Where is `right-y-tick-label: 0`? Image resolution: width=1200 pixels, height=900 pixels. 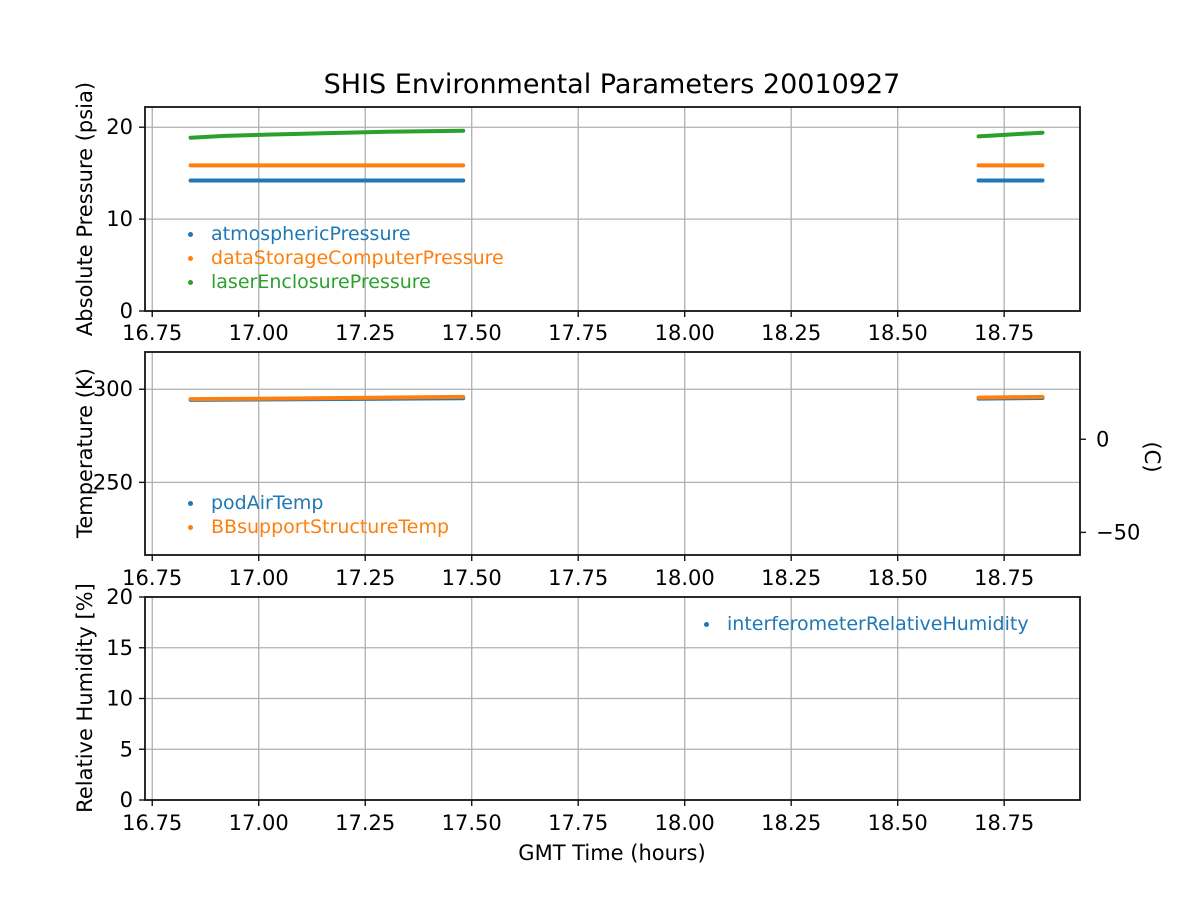 right-y-tick-label: 0 is located at coordinates (1102, 439).